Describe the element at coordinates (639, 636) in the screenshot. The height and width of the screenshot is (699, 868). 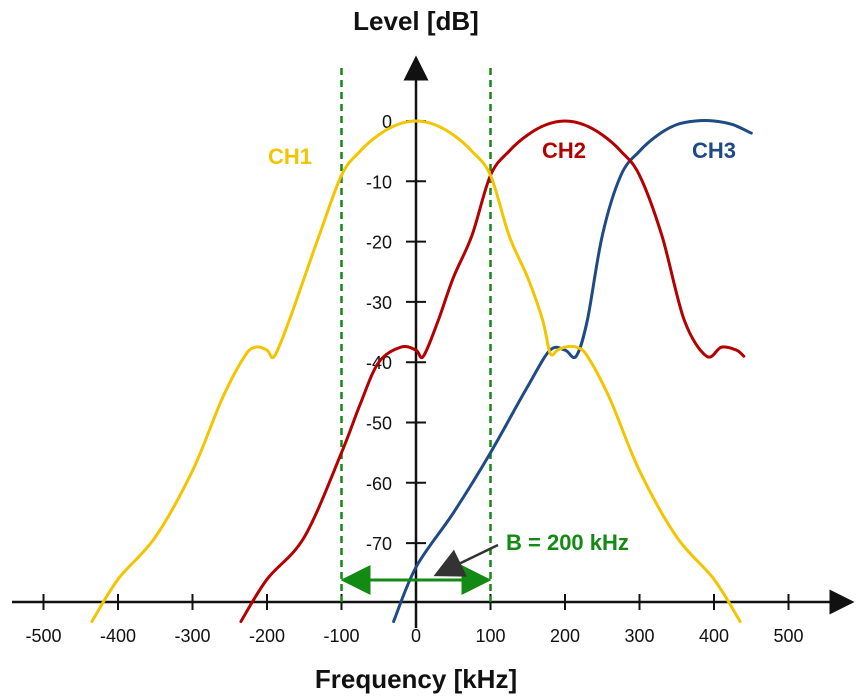
I see `x-tick-label: 300` at that location.